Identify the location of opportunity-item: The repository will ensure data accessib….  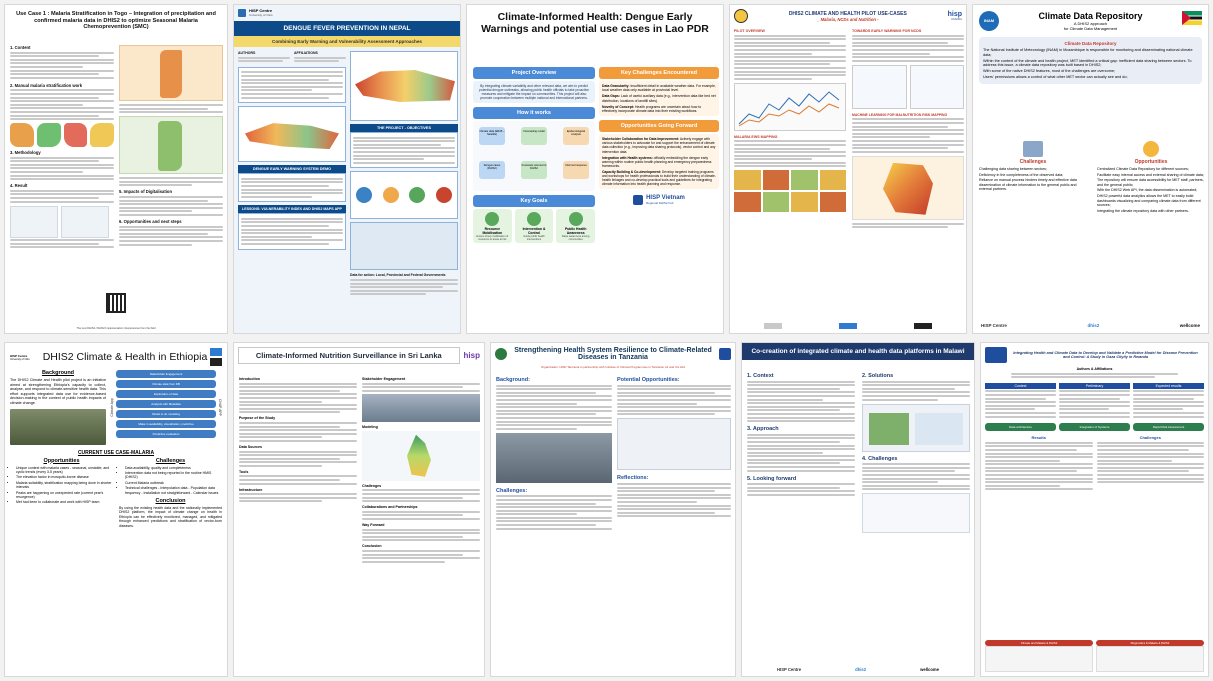
(1150, 182).